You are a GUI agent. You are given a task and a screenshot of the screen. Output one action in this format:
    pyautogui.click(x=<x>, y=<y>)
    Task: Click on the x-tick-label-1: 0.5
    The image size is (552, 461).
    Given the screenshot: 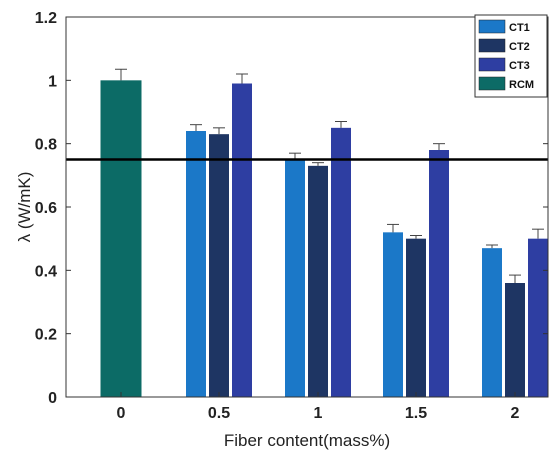 What is the action you would take?
    pyautogui.click(x=219, y=413)
    